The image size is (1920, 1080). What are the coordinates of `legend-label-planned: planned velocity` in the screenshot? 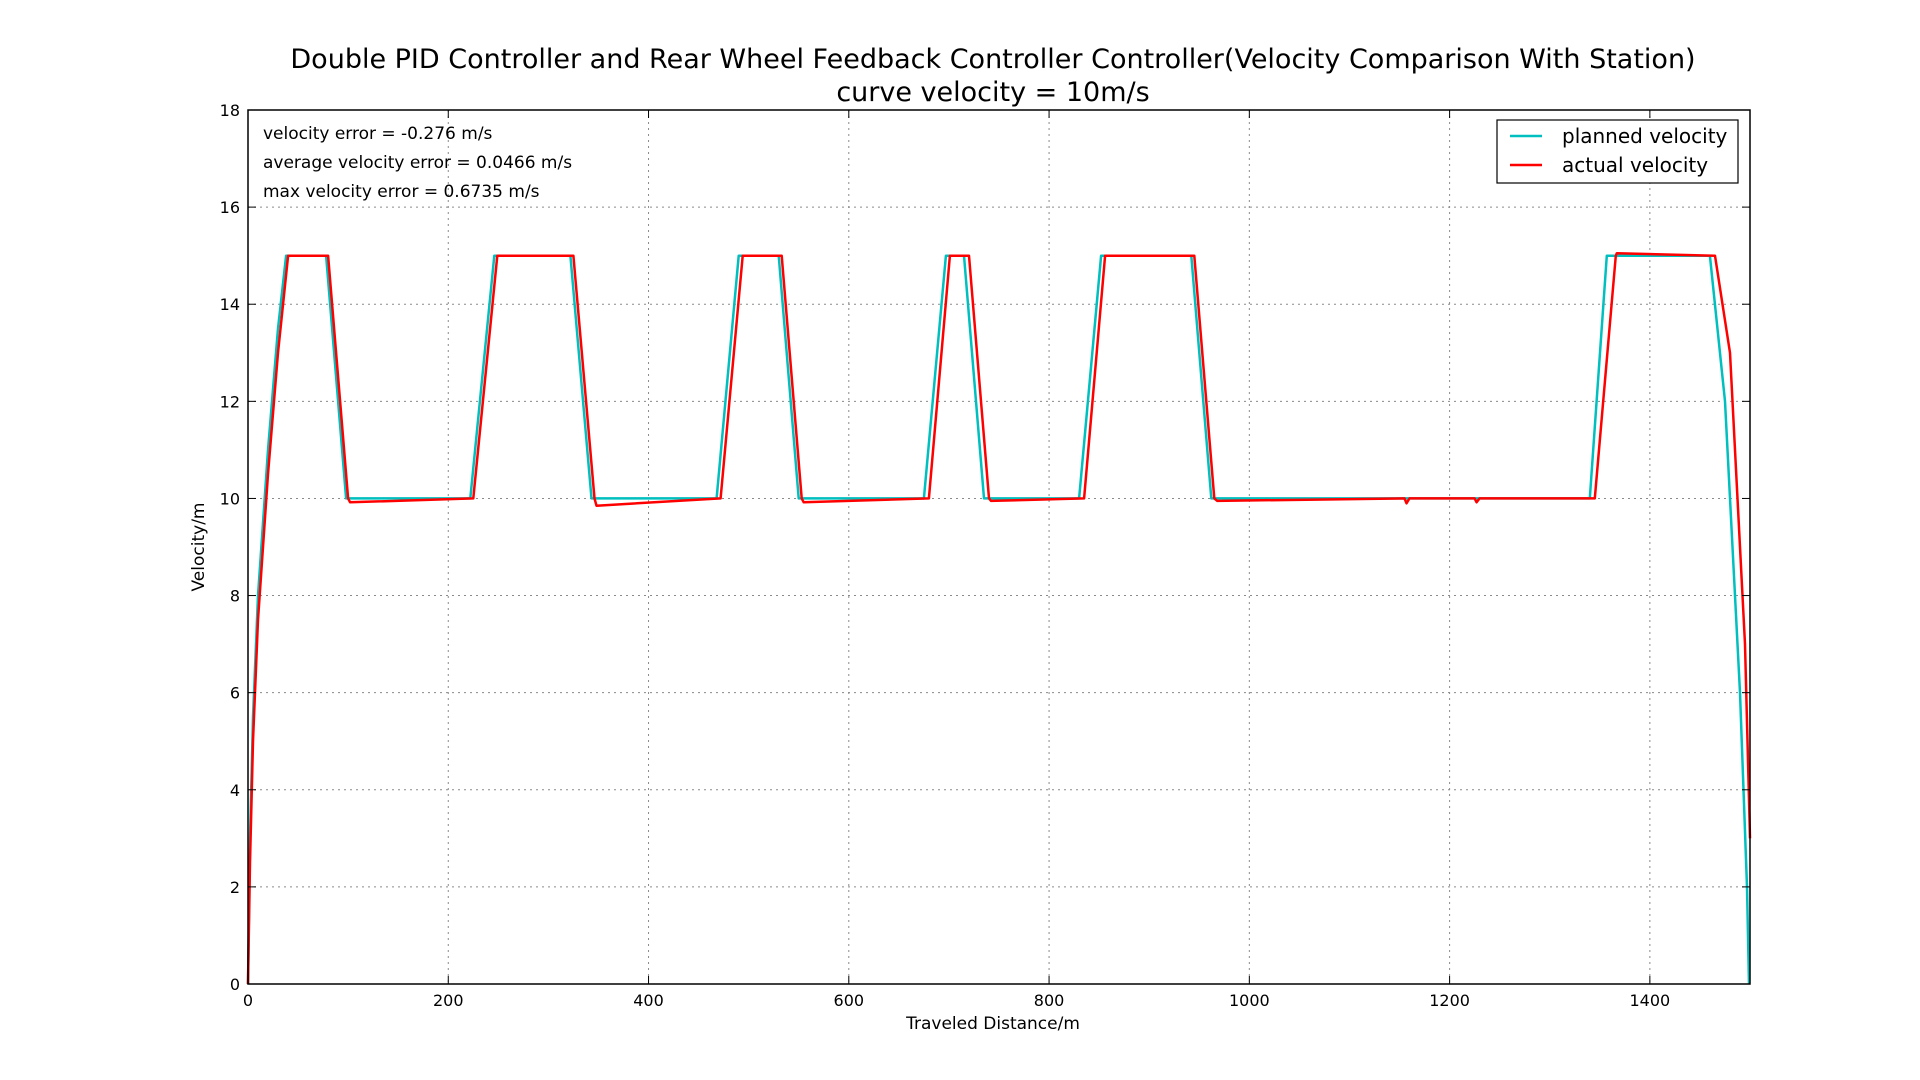 It's located at (1645, 136).